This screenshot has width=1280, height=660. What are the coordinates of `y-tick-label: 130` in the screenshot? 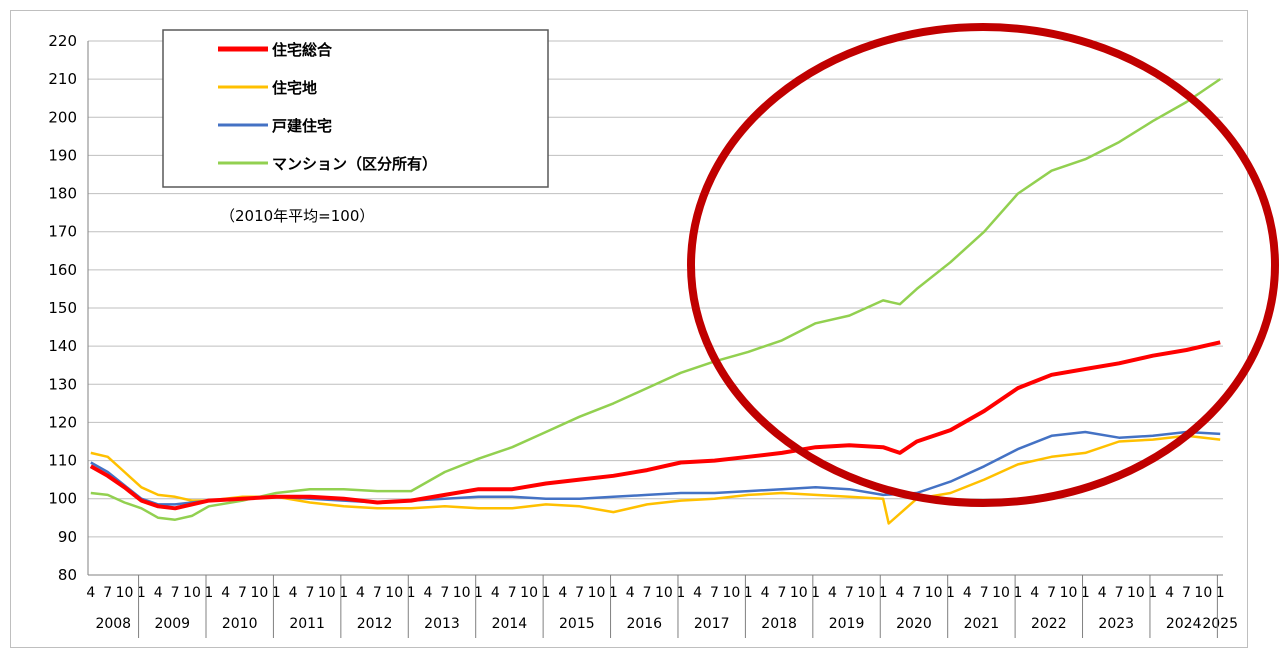 It's located at (62, 384).